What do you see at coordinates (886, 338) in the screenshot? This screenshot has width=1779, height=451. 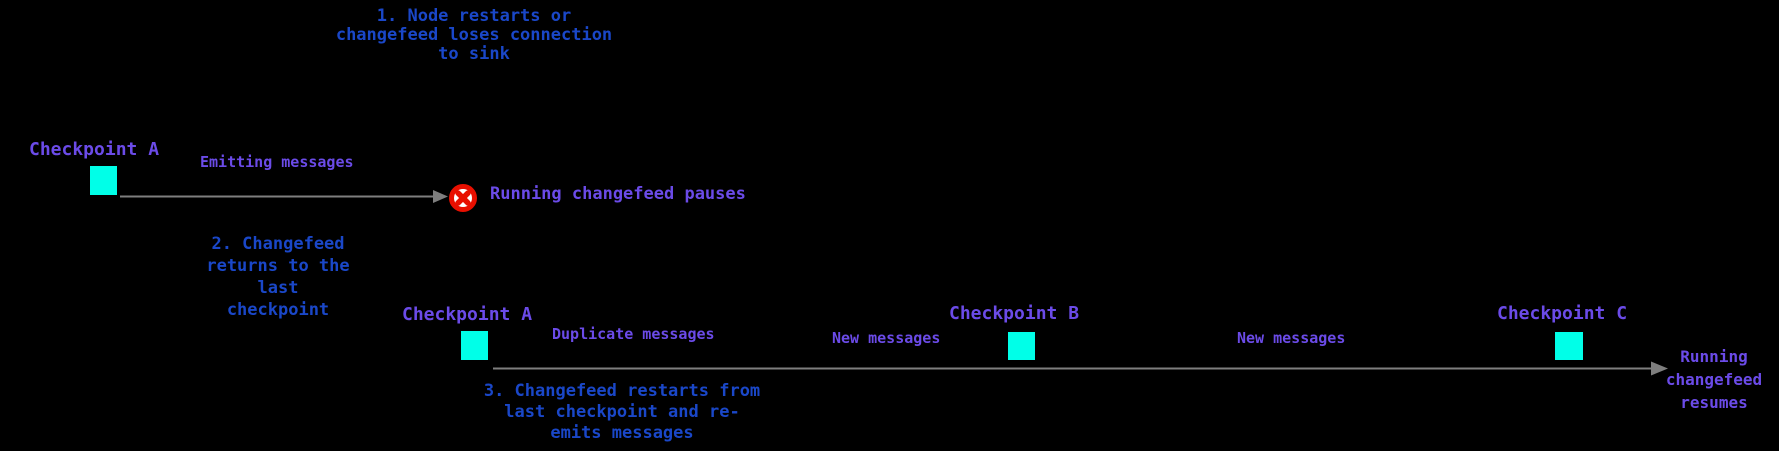 I see `new-messages-label-1: New messages` at bounding box center [886, 338].